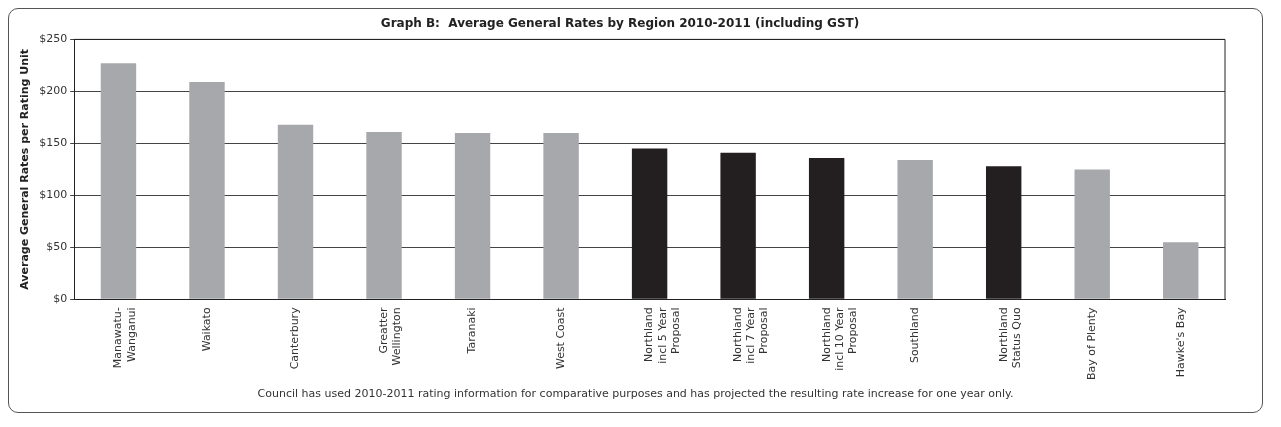 The width and height of the screenshot is (1281, 427). What do you see at coordinates (25, 169) in the screenshot?
I see `y-axis-title: Average General Rates per Rating Unit` at bounding box center [25, 169].